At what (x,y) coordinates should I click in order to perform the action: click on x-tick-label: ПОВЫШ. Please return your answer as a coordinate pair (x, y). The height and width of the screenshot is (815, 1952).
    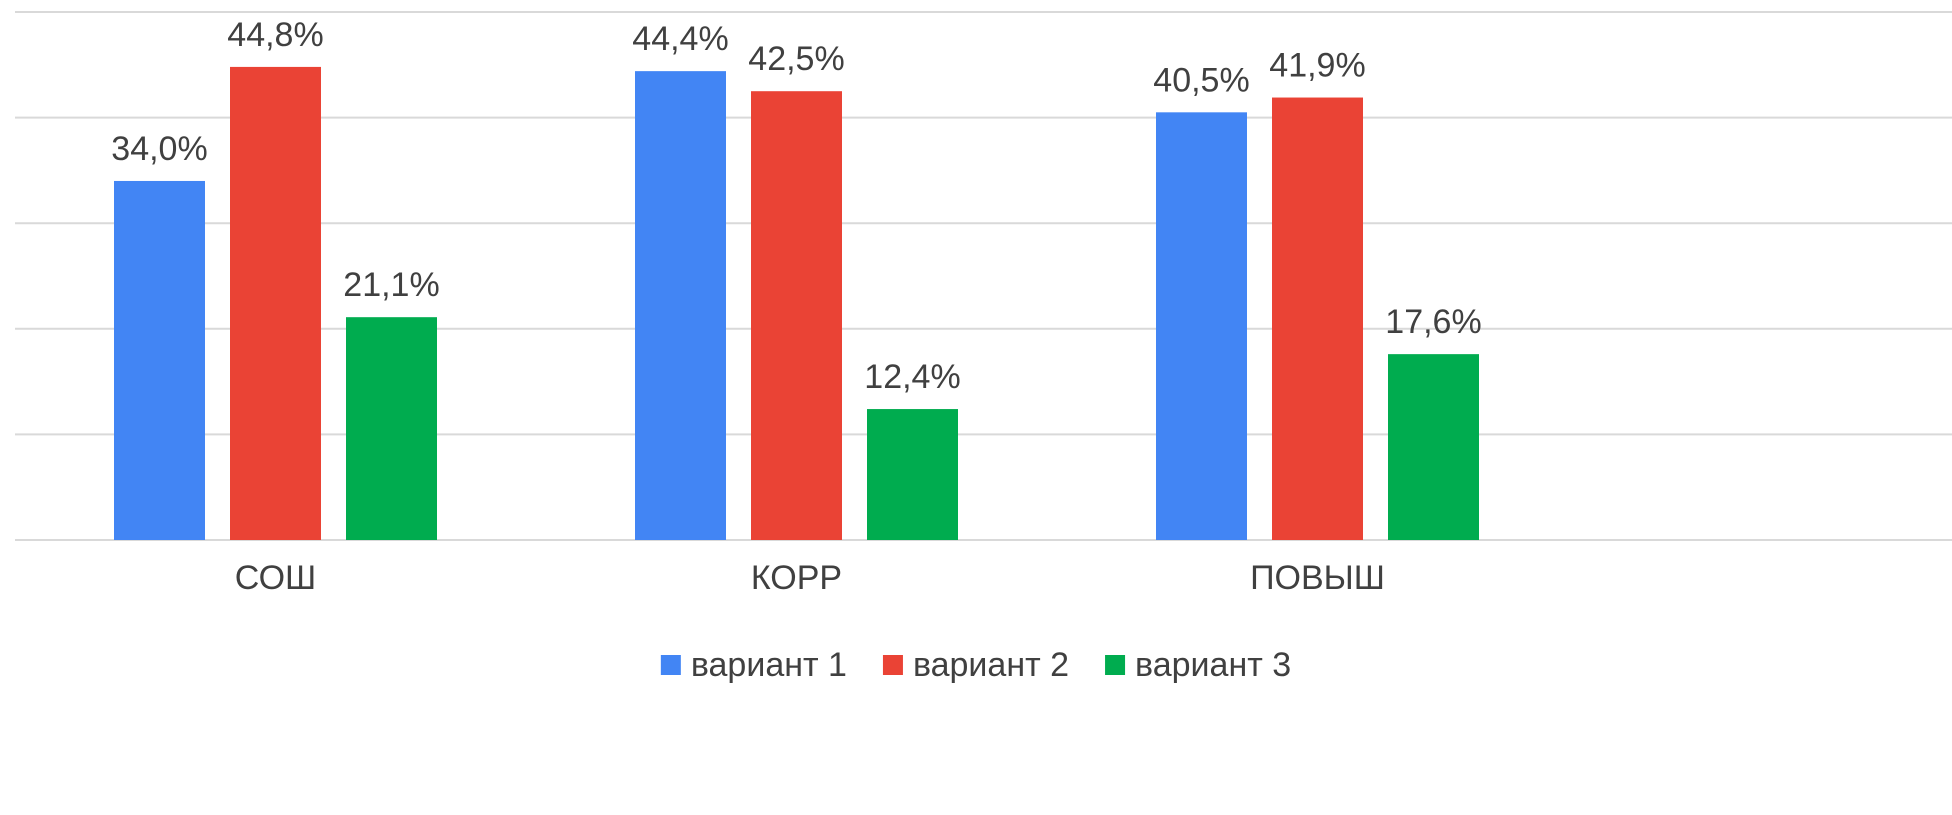
    Looking at the image, I should click on (1317, 578).